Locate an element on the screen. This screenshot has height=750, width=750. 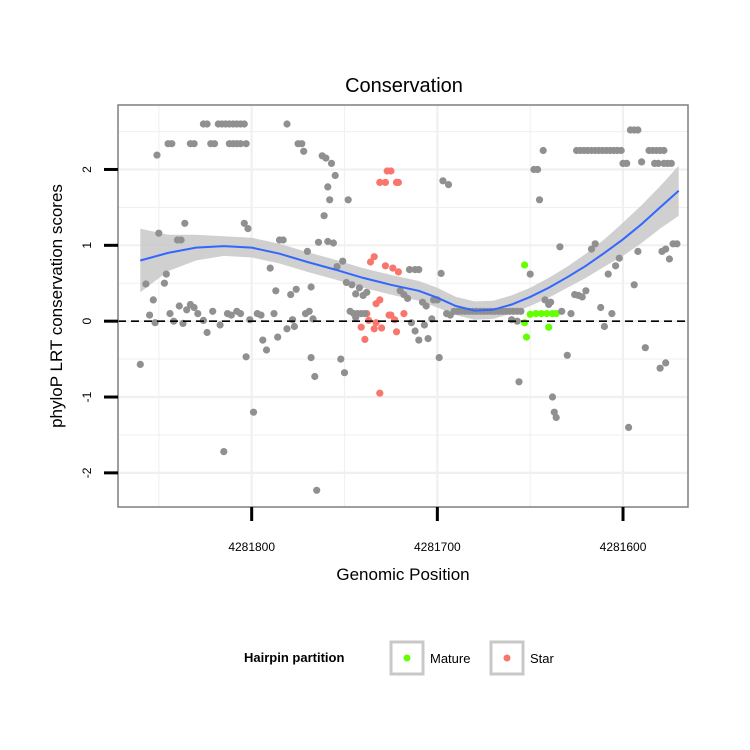
x-tick-label: 4281600 is located at coordinates (623, 547).